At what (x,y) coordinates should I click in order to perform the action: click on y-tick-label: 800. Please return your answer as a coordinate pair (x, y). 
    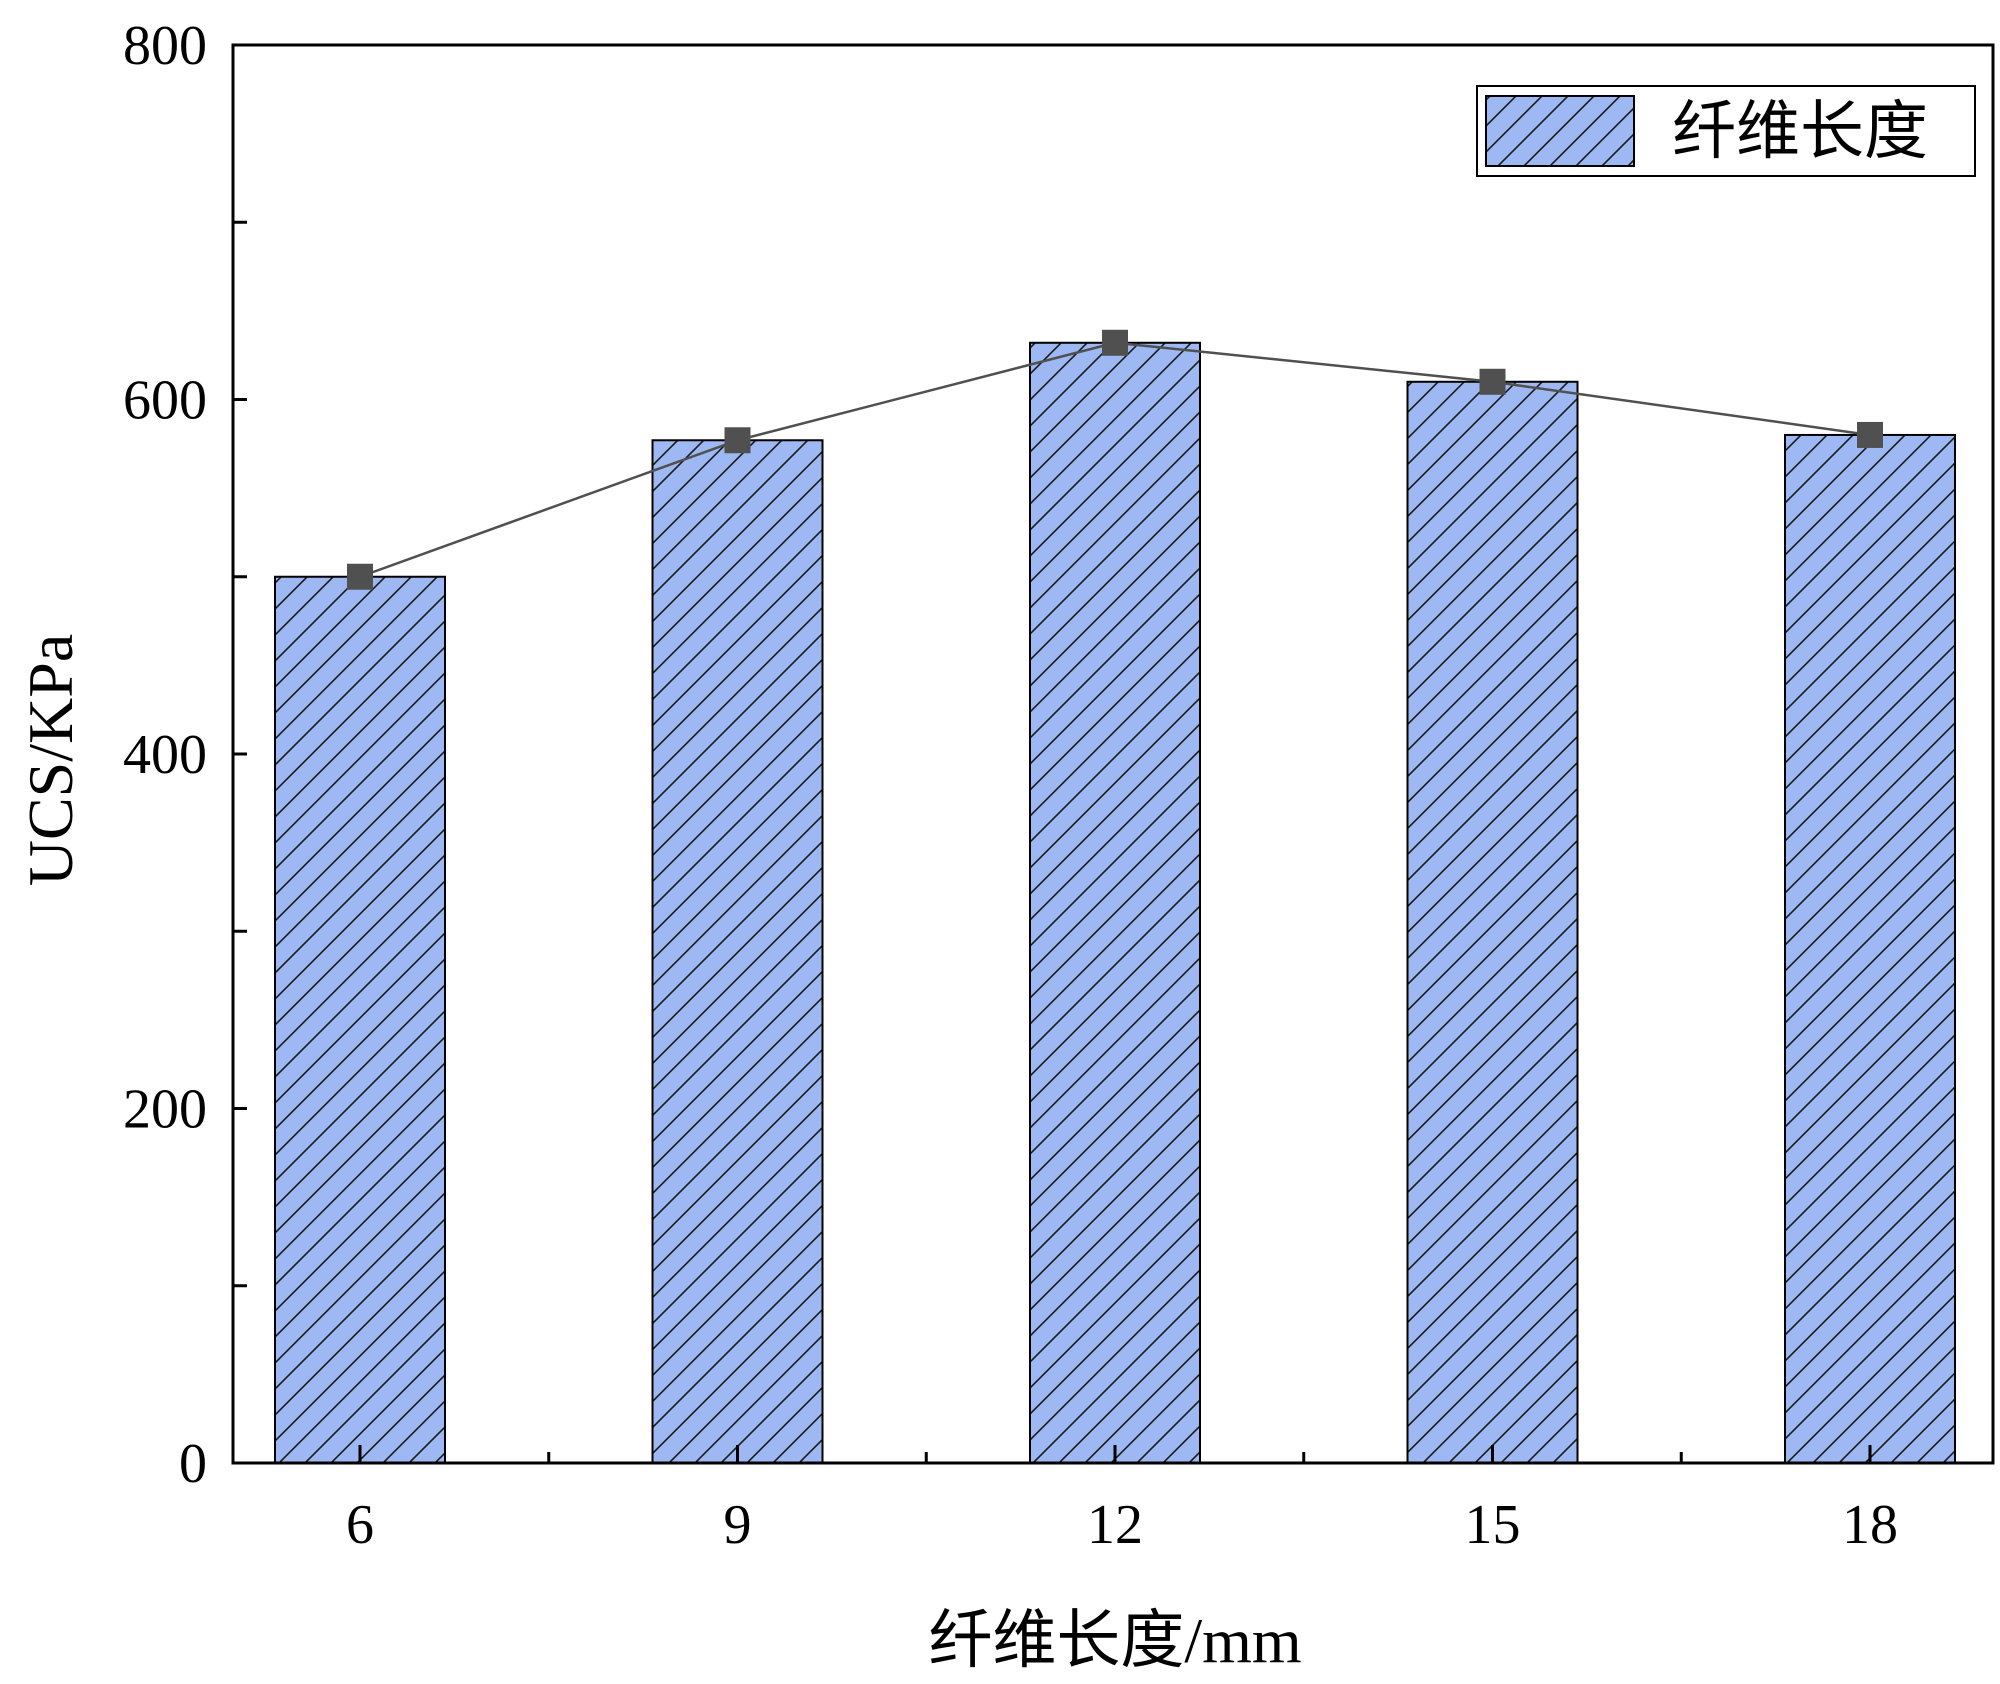
    Looking at the image, I should click on (165, 46).